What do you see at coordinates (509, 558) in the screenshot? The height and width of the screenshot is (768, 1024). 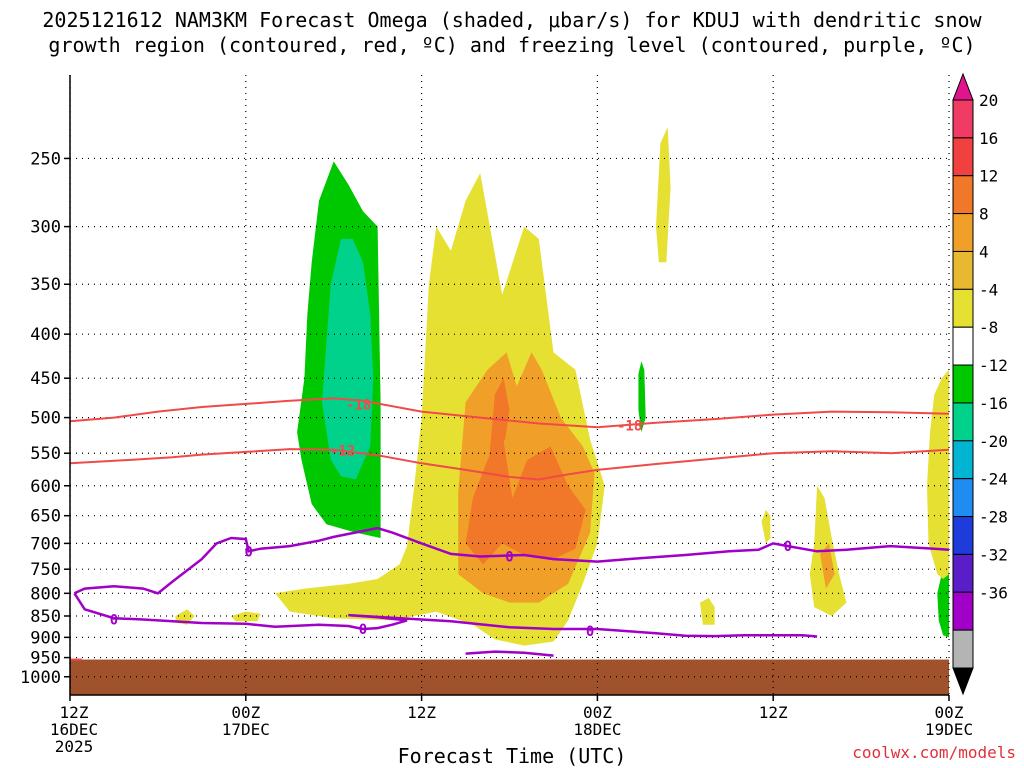 I see `contour-label-freezing-b: 0` at bounding box center [509, 558].